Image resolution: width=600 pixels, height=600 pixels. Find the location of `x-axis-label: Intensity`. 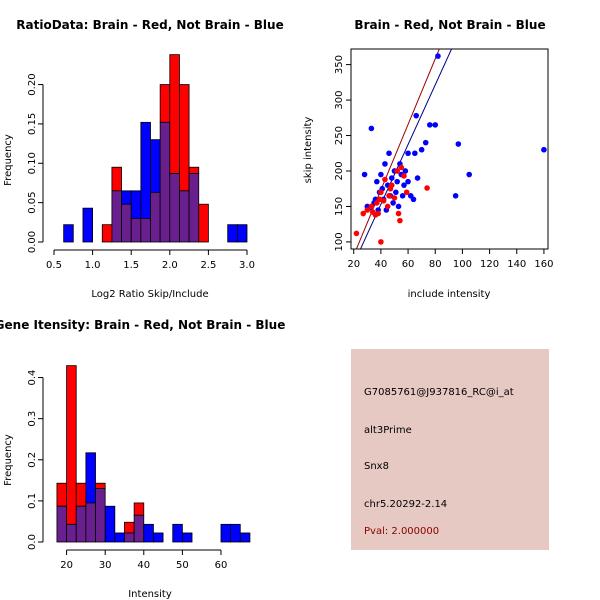

x-axis-label: Intensity is located at coordinates (150, 594).